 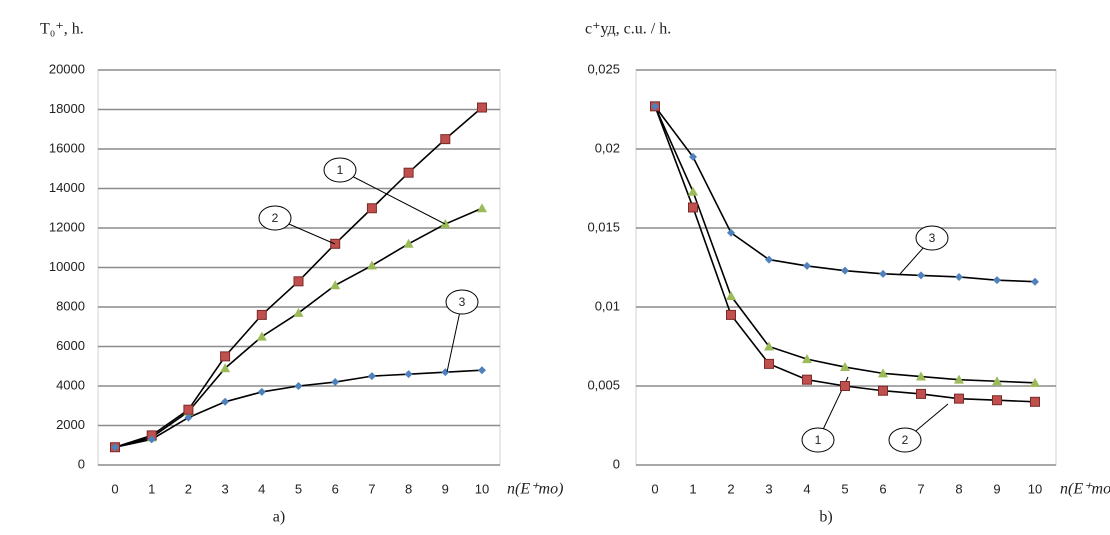 What do you see at coordinates (603, 226) in the screenshot?
I see `y-tick-label: 0,015` at bounding box center [603, 226].